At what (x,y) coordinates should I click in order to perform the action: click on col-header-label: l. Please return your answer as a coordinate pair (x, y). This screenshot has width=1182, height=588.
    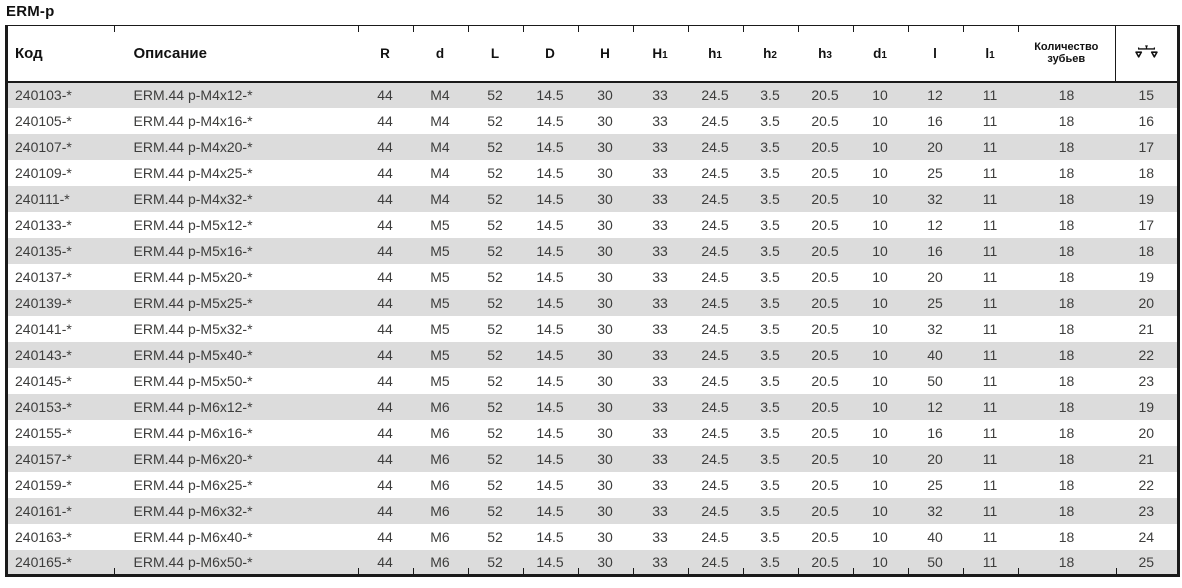
    Looking at the image, I should click on (987, 53).